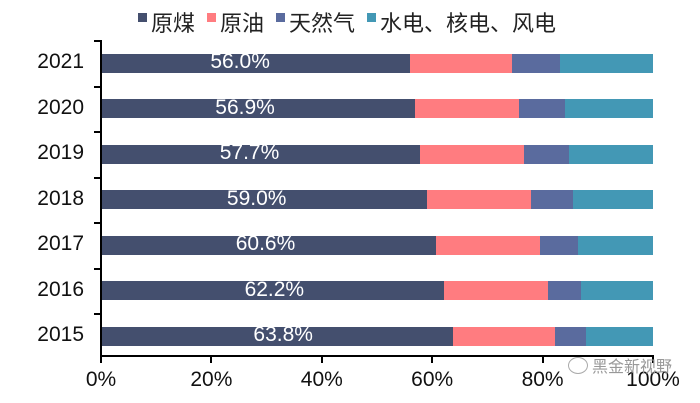  Describe the element at coordinates (632, 366) in the screenshot. I see `watermark-text: 黑金新视野` at that location.